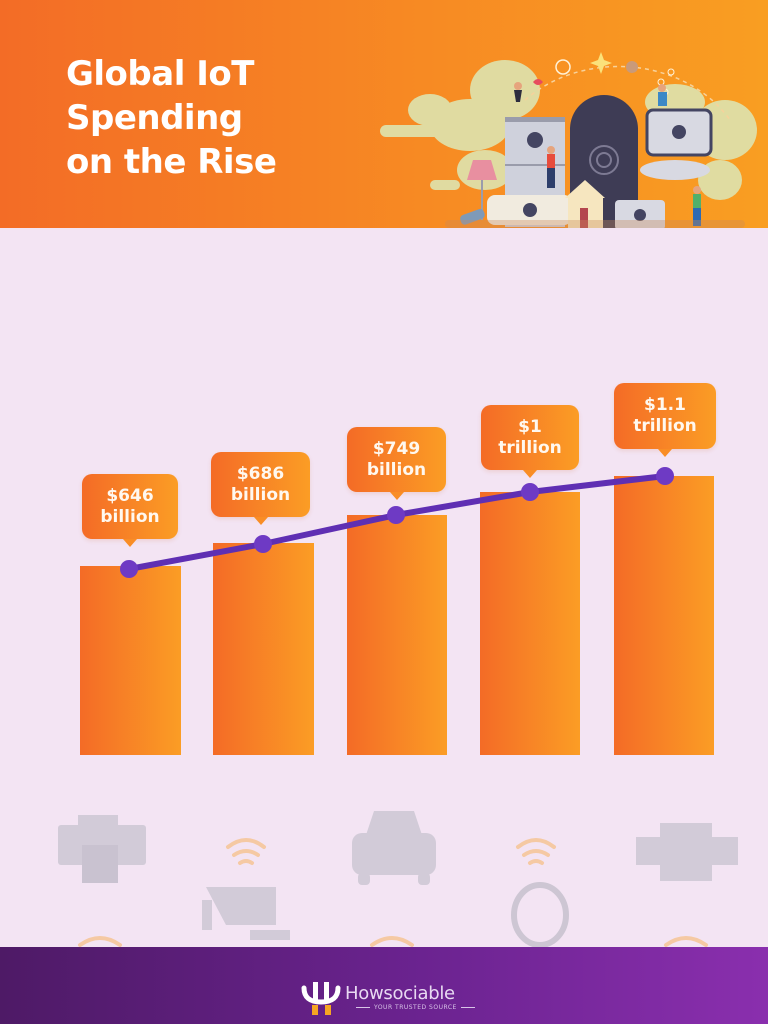 This screenshot has height=1024, width=768. Describe the element at coordinates (568, 140) in the screenshot. I see `iot-illustration-icon` at that location.